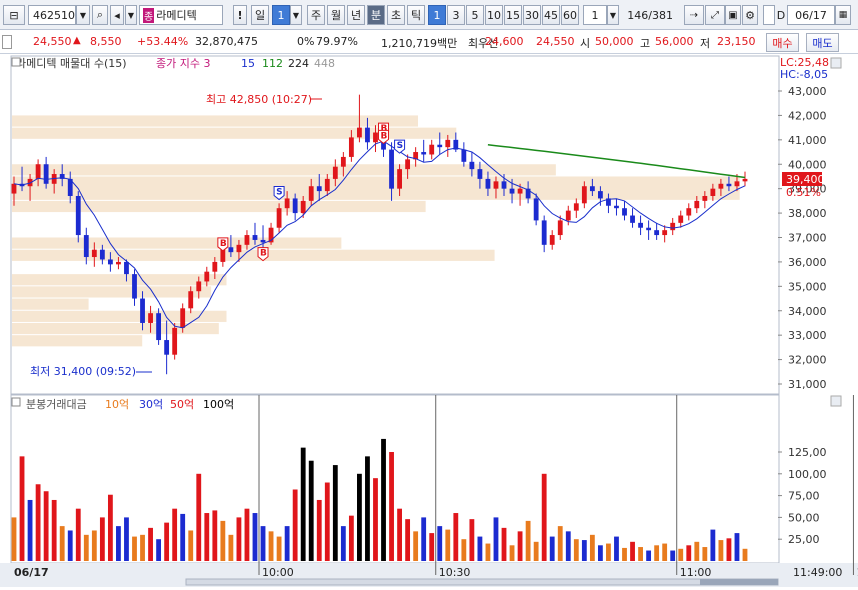 This screenshot has width=858, height=590. Describe the element at coordinates (16, 402) in the screenshot. I see `volume-panel-toggle-icon` at that location.